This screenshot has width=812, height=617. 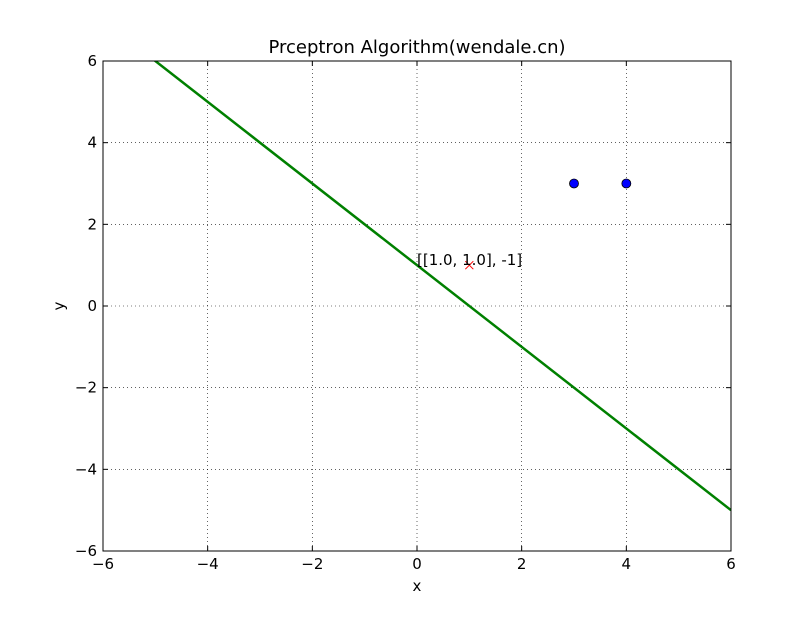 I want to click on y-tick-label: −4, so click(x=86, y=469).